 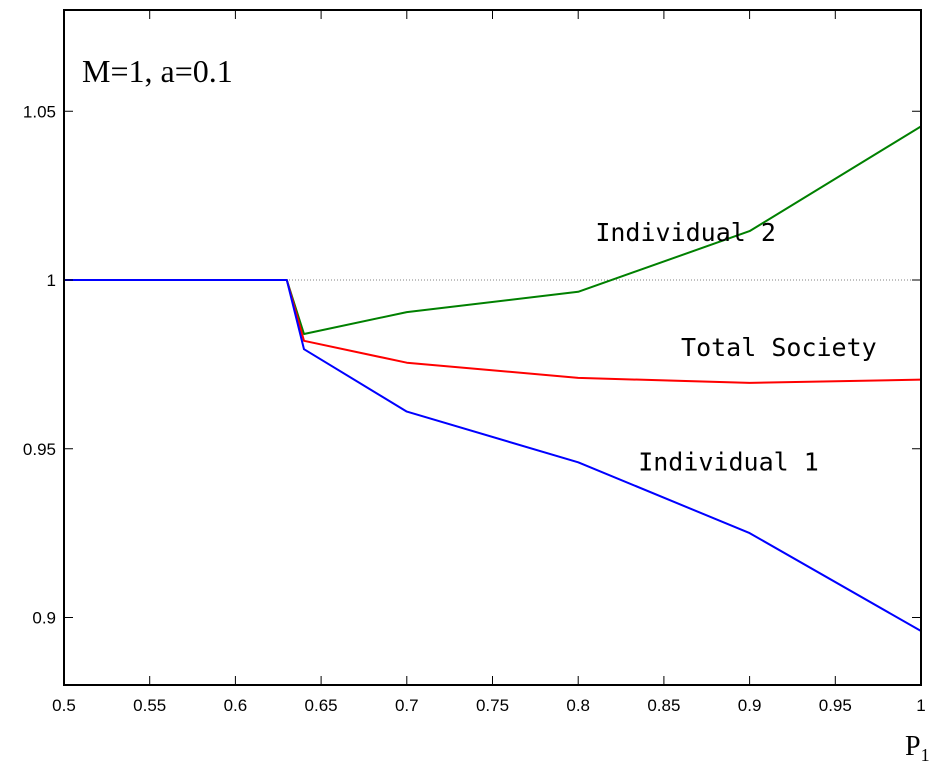 What do you see at coordinates (39, 111) in the screenshot?
I see `y-tick-label: 1.05` at bounding box center [39, 111].